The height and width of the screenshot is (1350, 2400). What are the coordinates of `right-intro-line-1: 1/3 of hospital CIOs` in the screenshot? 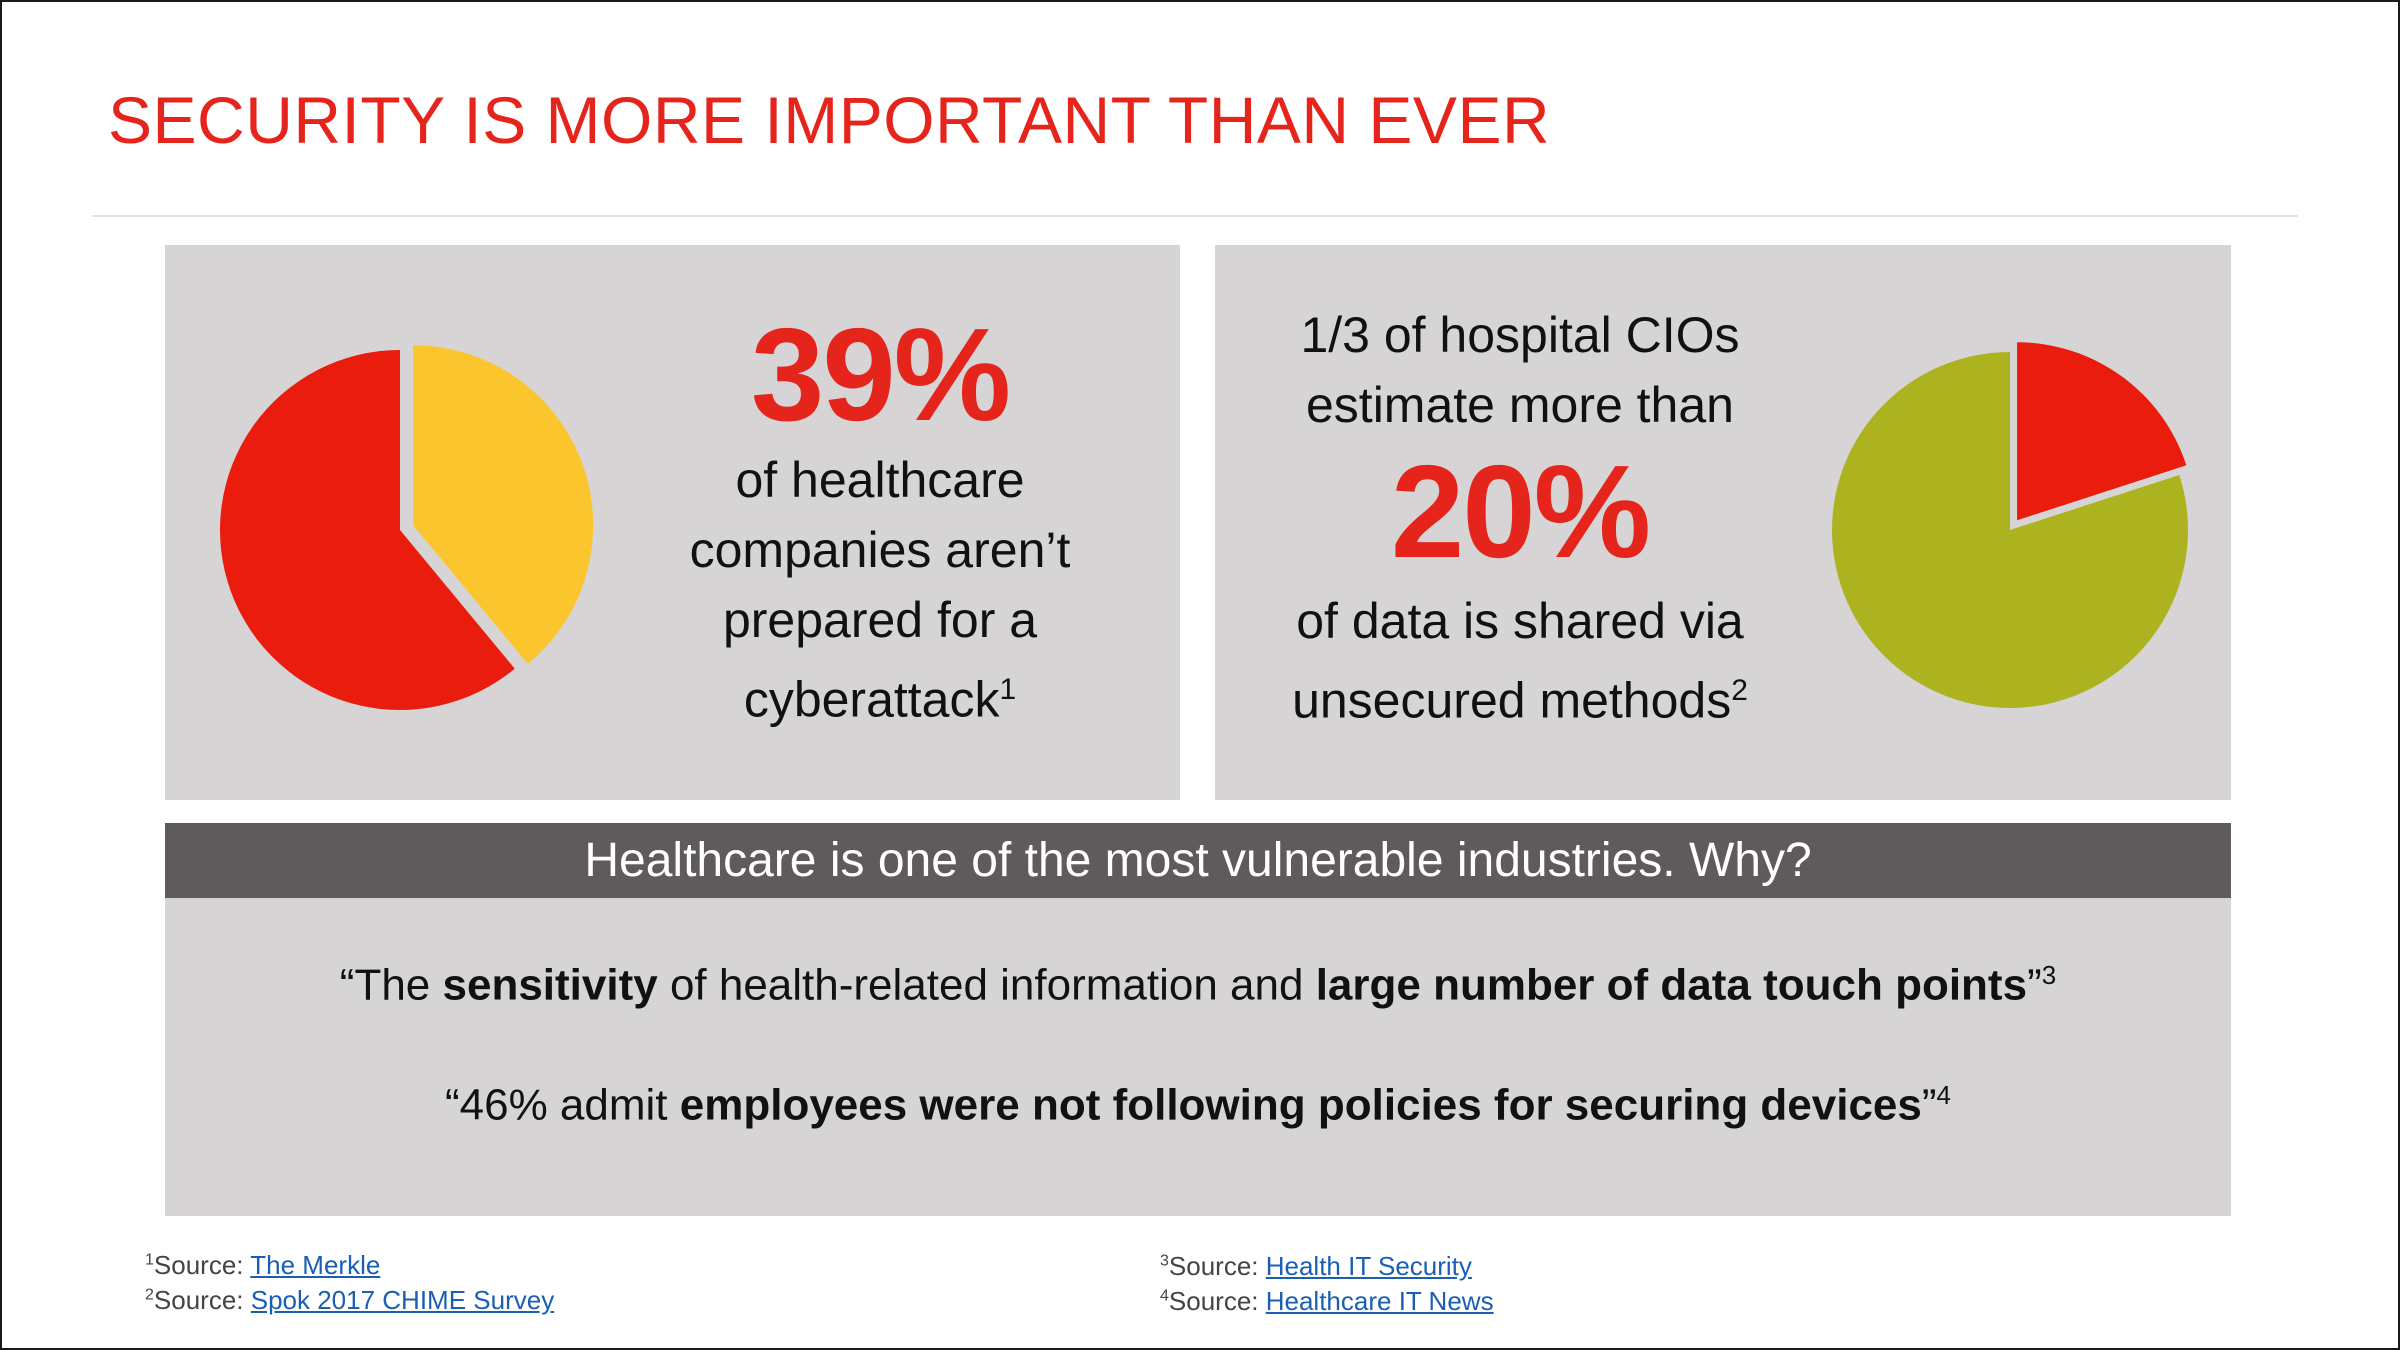 It's located at (1520, 335).